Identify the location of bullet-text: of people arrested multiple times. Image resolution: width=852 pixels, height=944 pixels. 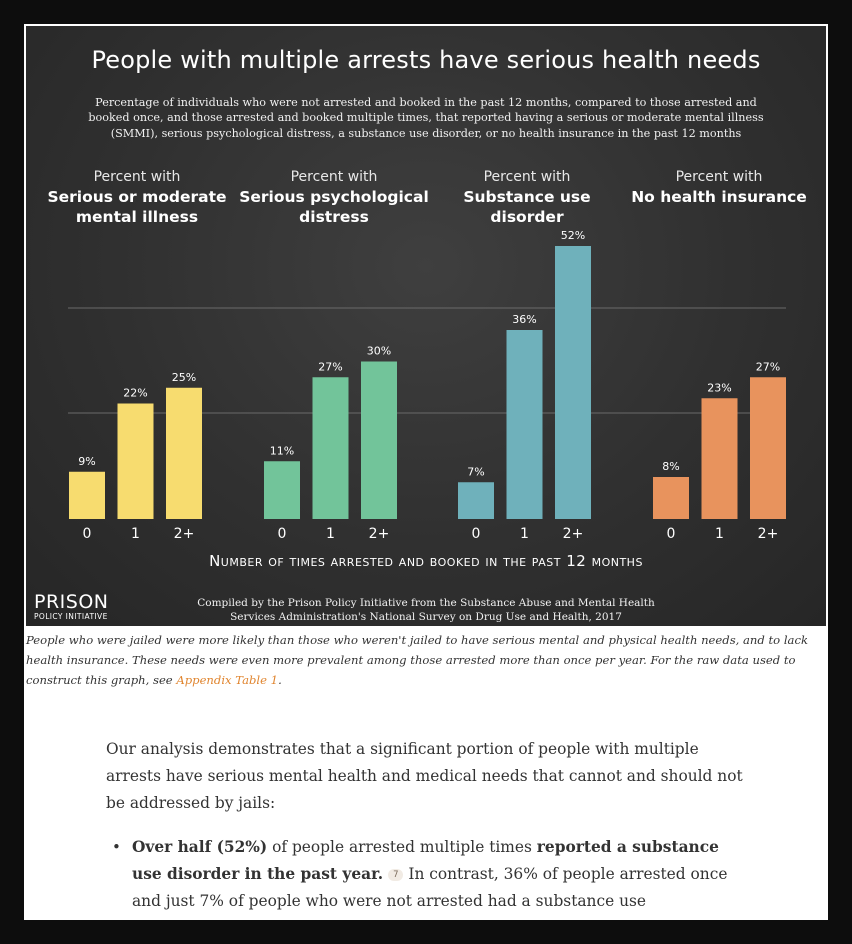
(402, 847).